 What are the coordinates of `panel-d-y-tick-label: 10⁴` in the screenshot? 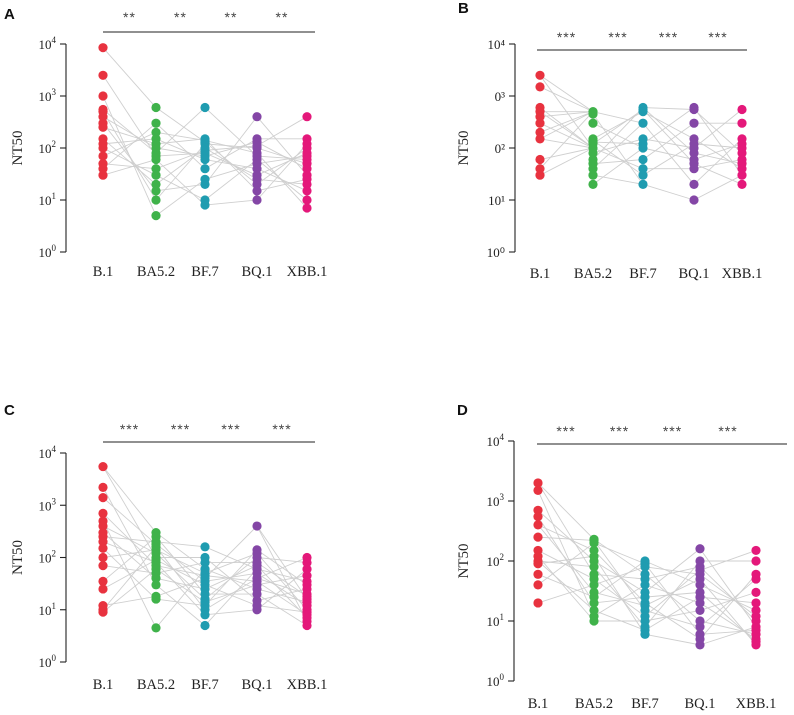 It's located at (496, 440).